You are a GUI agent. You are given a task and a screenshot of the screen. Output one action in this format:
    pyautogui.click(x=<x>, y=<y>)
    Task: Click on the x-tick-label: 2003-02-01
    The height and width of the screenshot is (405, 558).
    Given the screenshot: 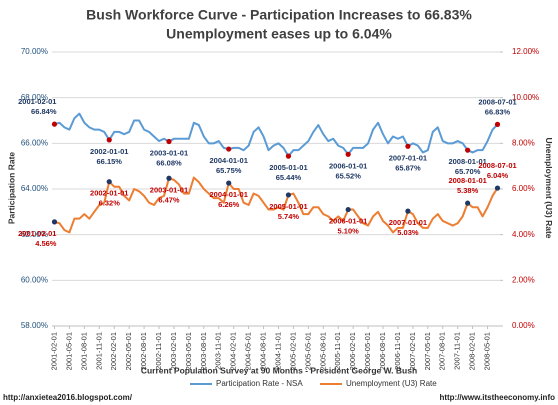 What is the action you would take?
    pyautogui.click(x=173, y=351)
    